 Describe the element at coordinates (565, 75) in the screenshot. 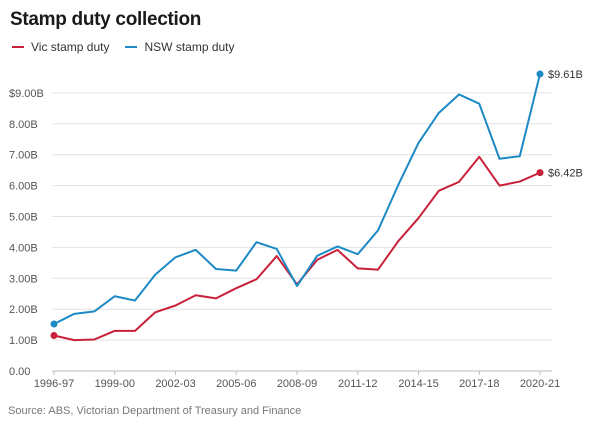

I see `series-end-label: $9.61B` at that location.